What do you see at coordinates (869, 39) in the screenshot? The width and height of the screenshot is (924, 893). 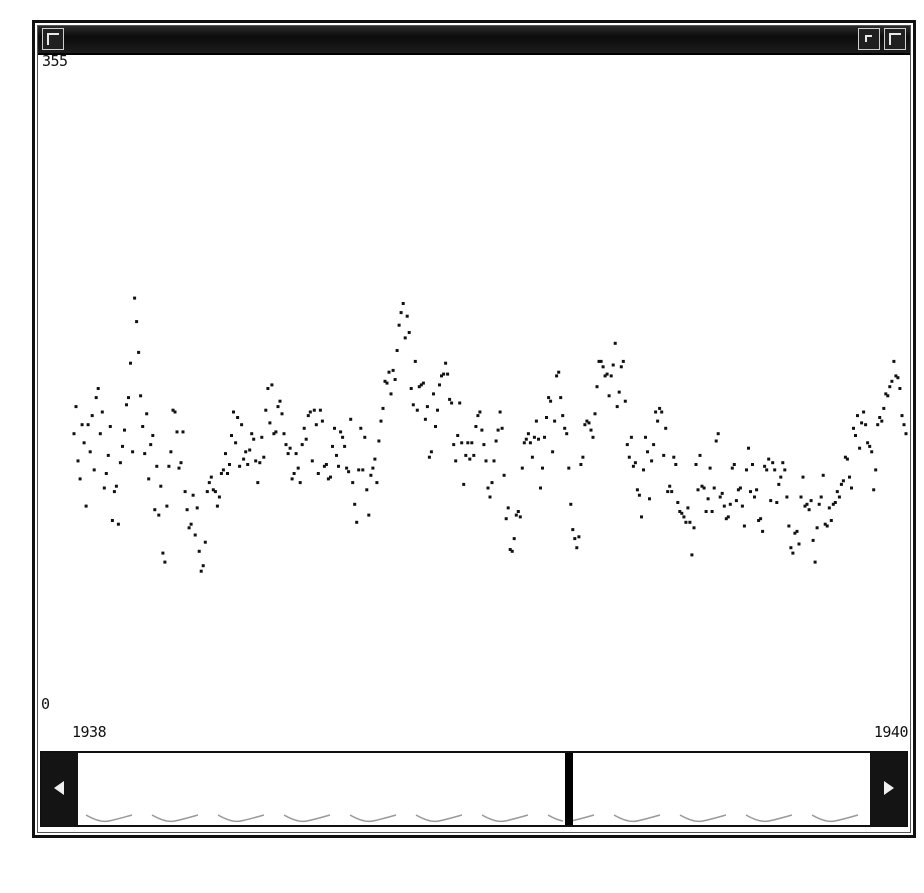 I see `iconify-button` at bounding box center [869, 39].